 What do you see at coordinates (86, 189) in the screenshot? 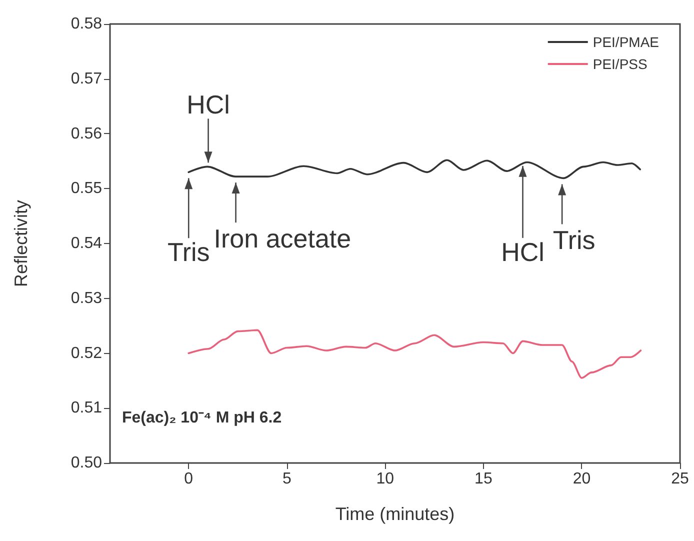
I see `y-tick-label: 0.55` at bounding box center [86, 189].